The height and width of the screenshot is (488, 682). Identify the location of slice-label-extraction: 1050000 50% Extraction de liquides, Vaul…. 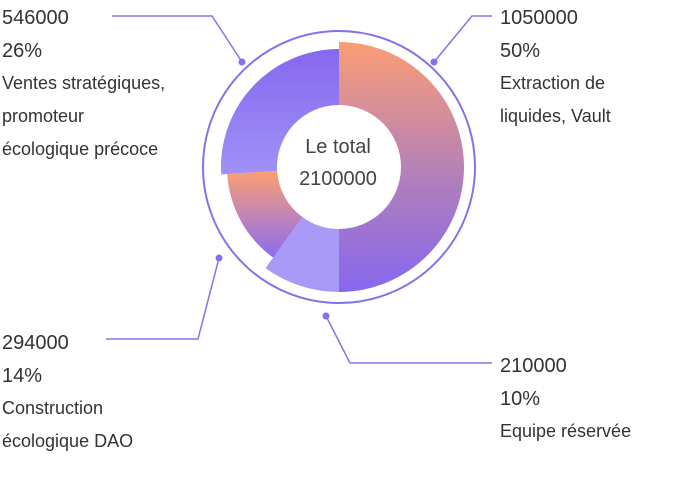
(587, 70).